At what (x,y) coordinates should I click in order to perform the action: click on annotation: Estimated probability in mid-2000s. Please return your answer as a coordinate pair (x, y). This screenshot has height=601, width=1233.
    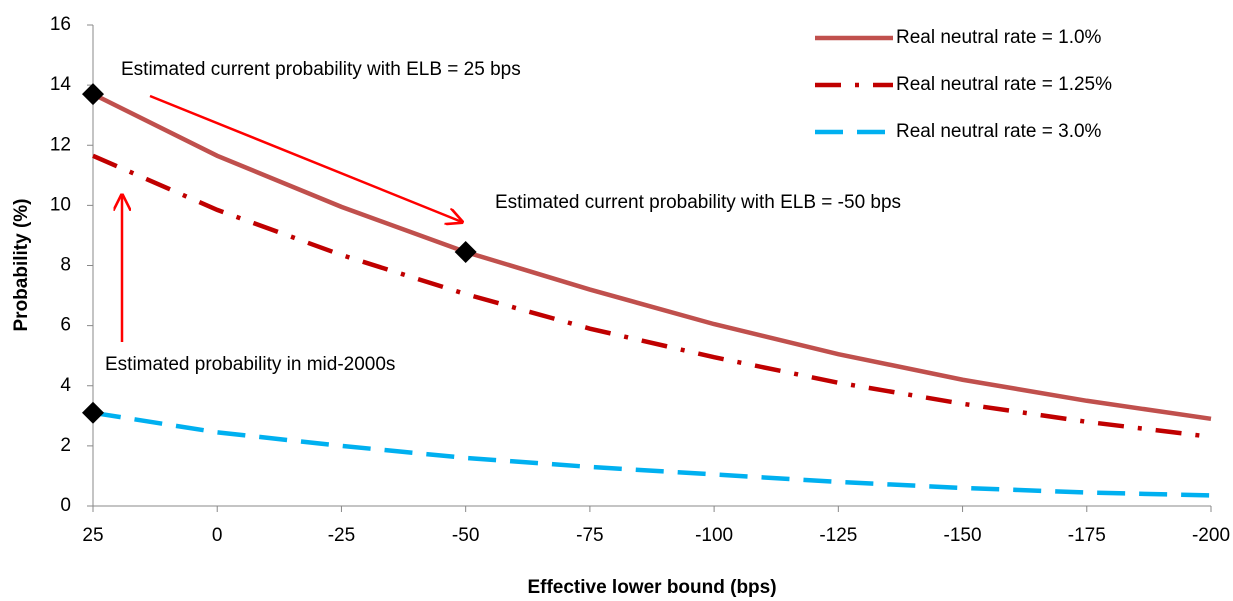
    Looking at the image, I should click on (250, 364).